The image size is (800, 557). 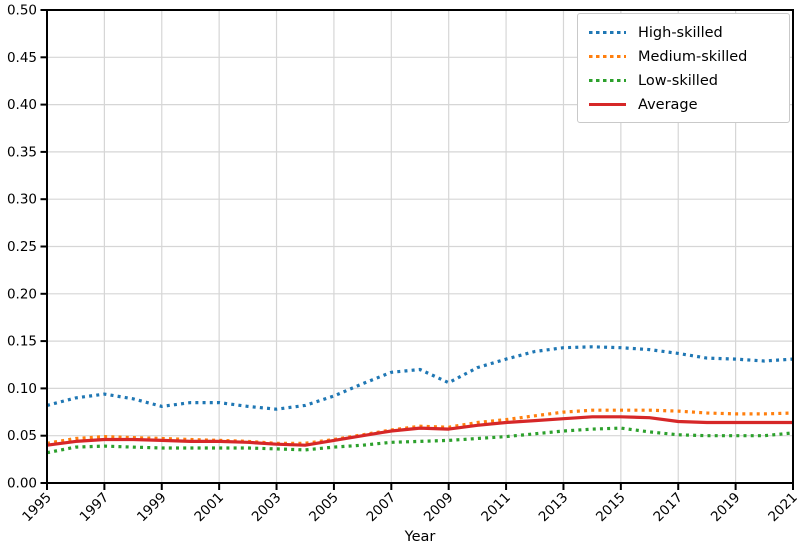 What do you see at coordinates (22, 200) in the screenshot?
I see `y-tick-label: 0.30` at bounding box center [22, 200].